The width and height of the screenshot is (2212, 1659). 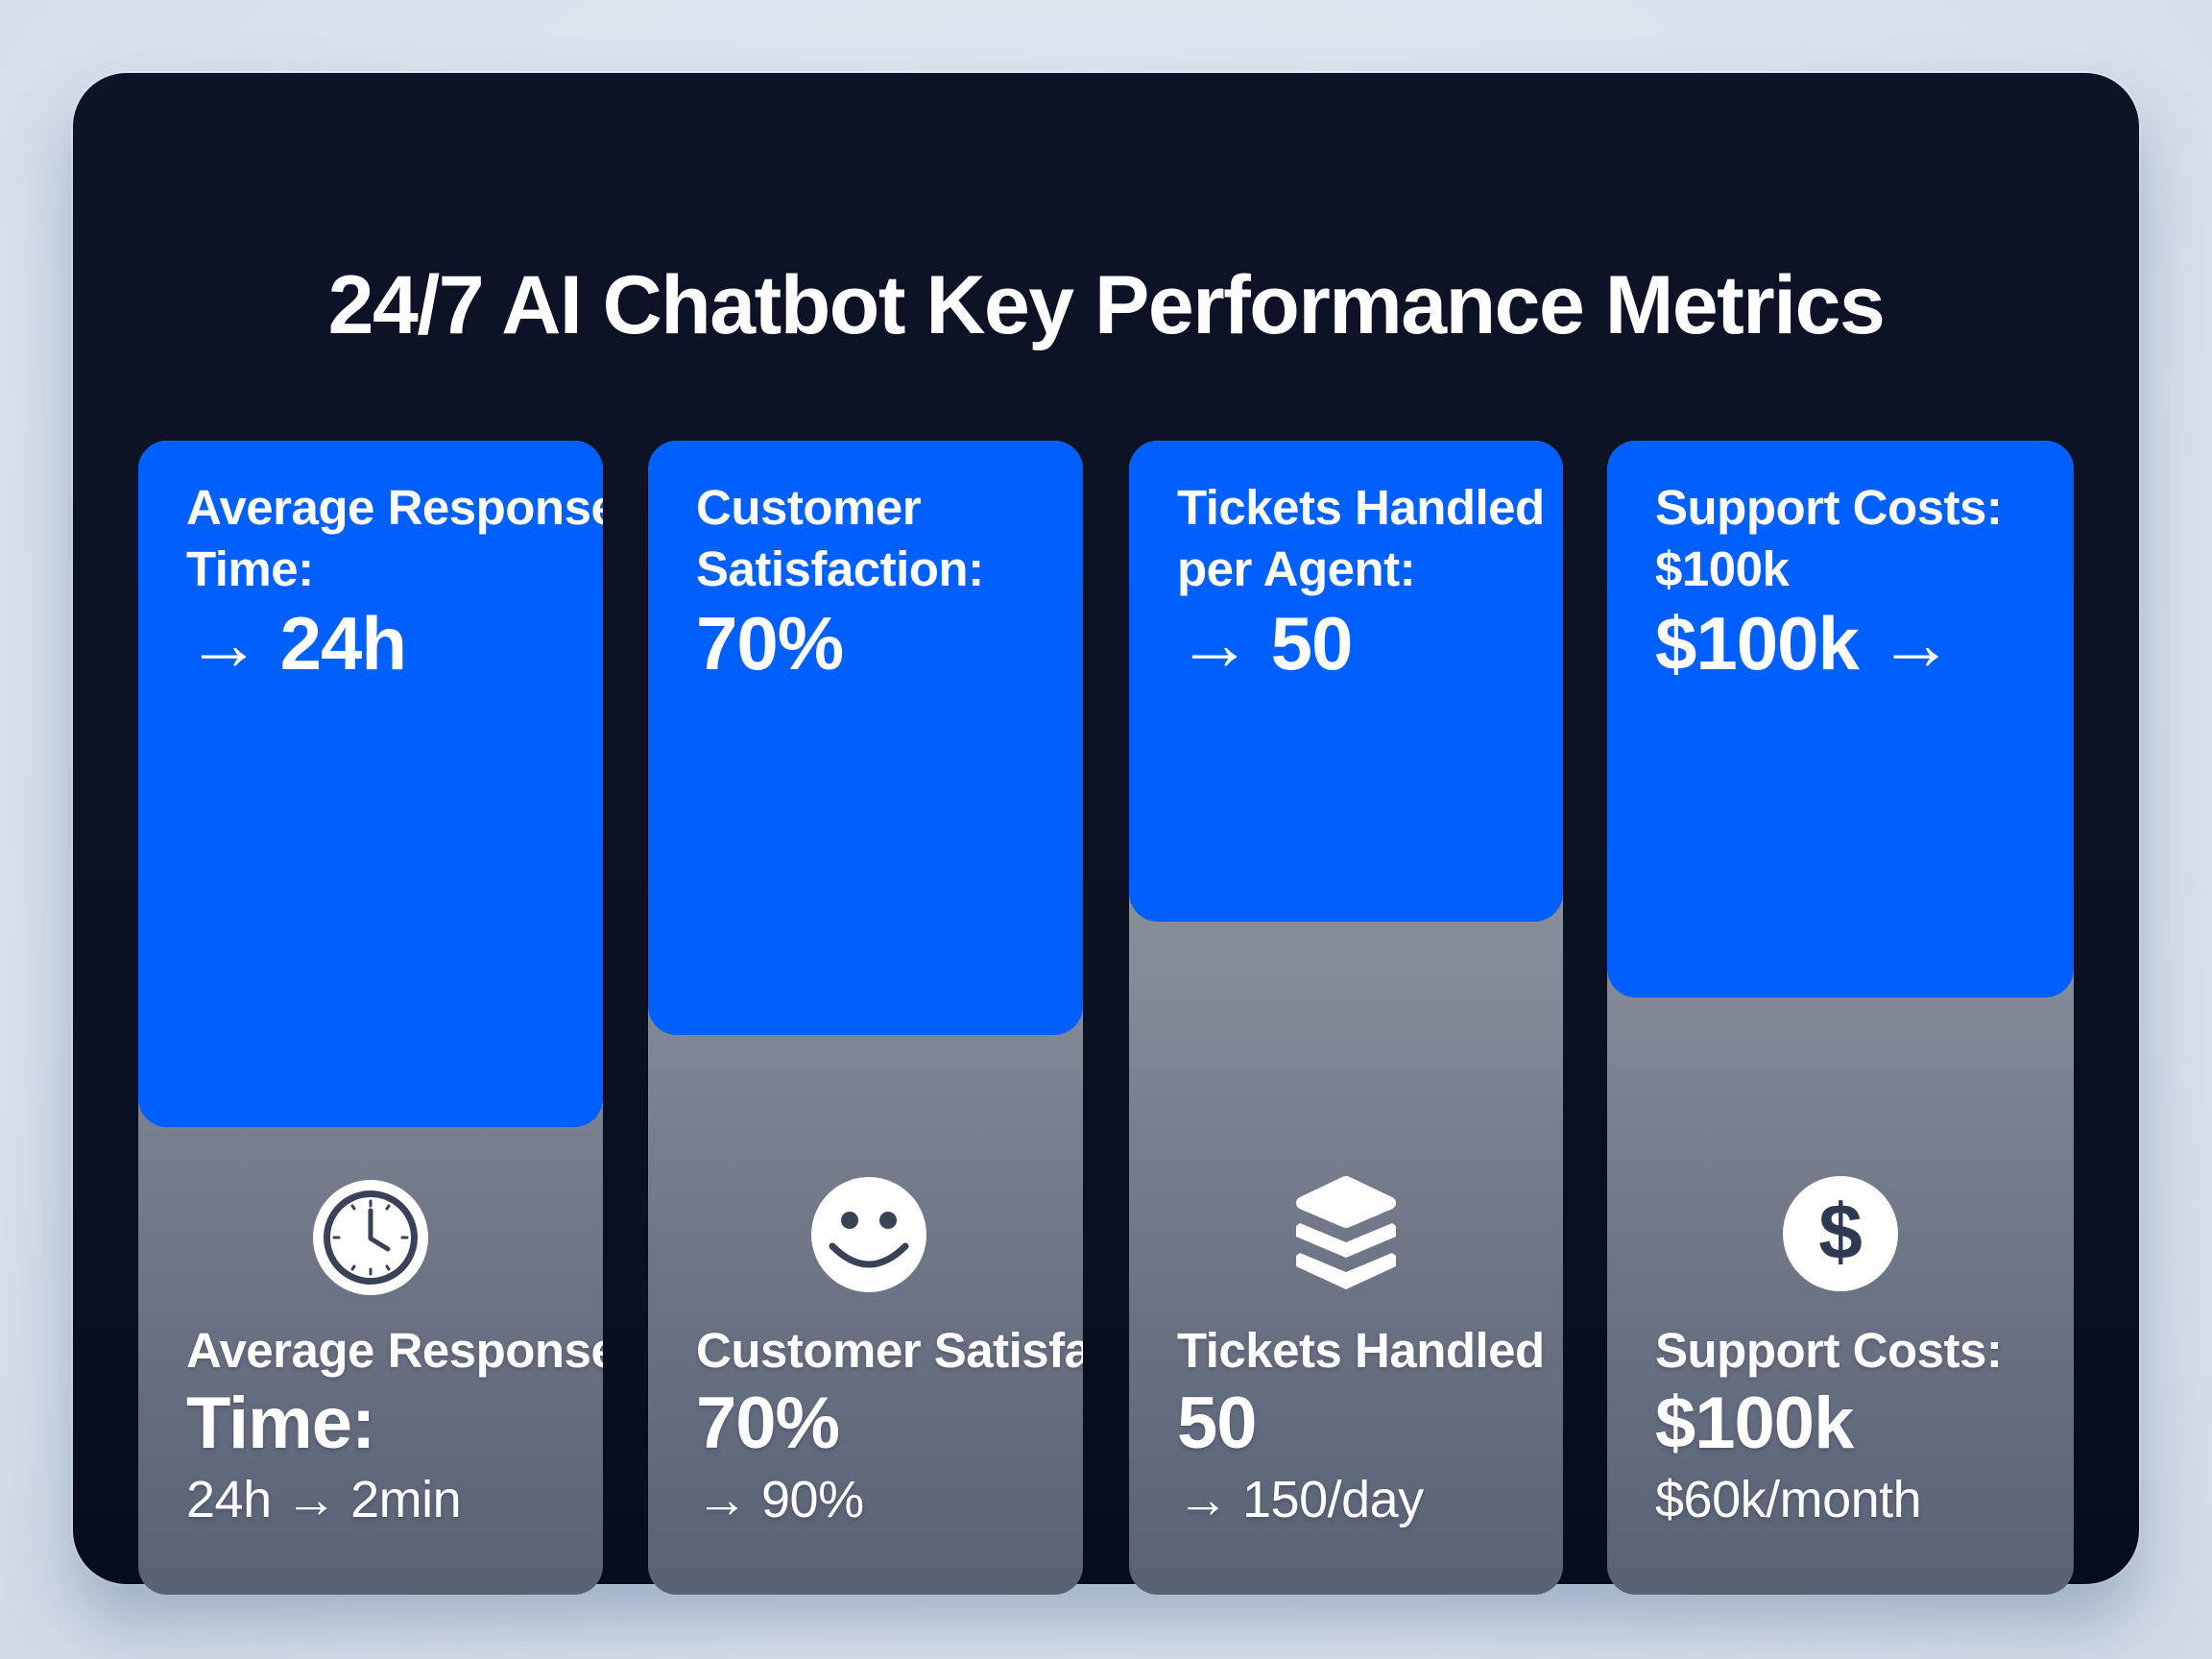 What do you see at coordinates (394, 1350) in the screenshot?
I see `card-bottom-label: Average Response` at bounding box center [394, 1350].